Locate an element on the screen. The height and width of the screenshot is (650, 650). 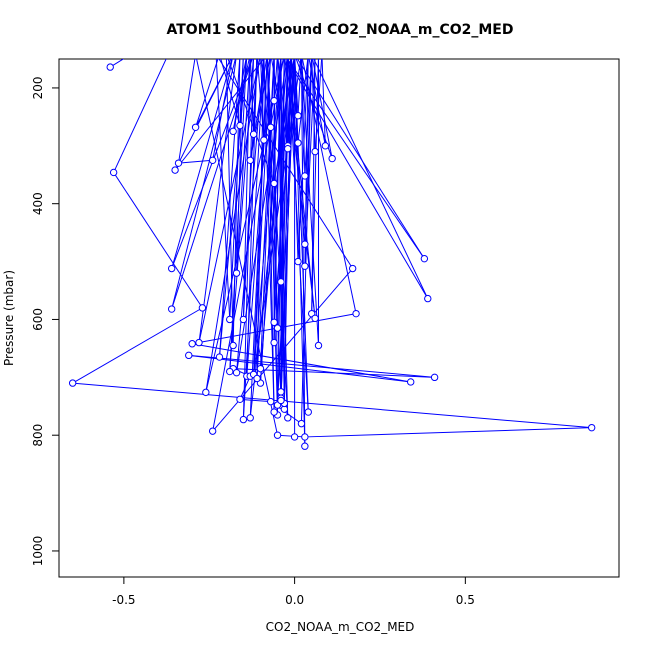
y-tick-label: 400 is located at coordinates (38, 203).